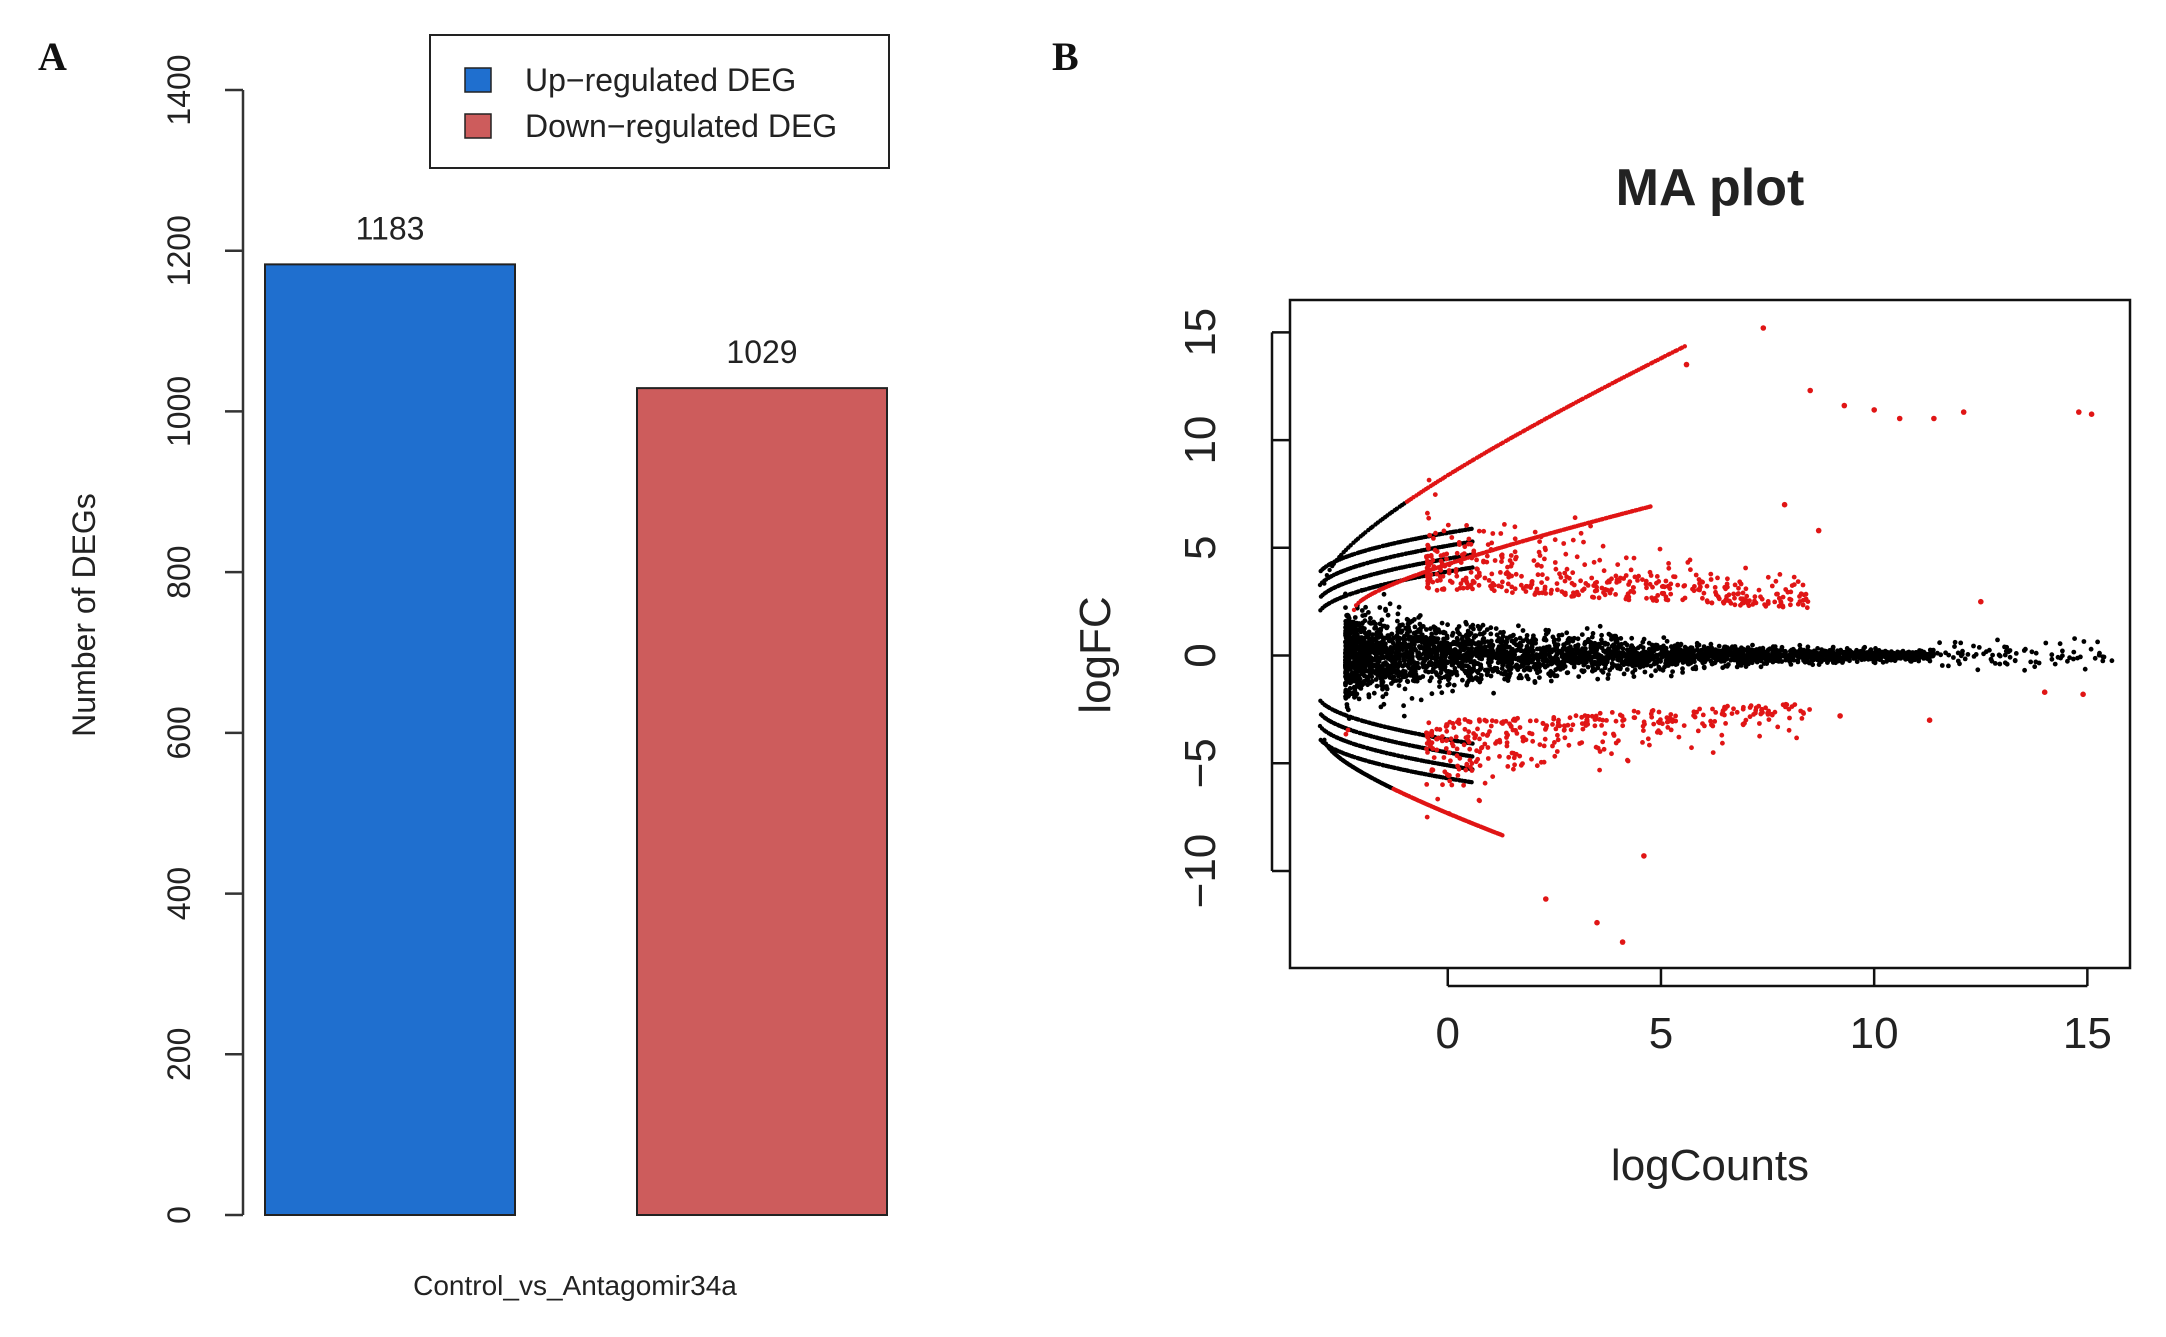 This screenshot has height=1337, width=2166. What do you see at coordinates (390, 228) in the screenshot?
I see `bar-data-label: 1183` at bounding box center [390, 228].